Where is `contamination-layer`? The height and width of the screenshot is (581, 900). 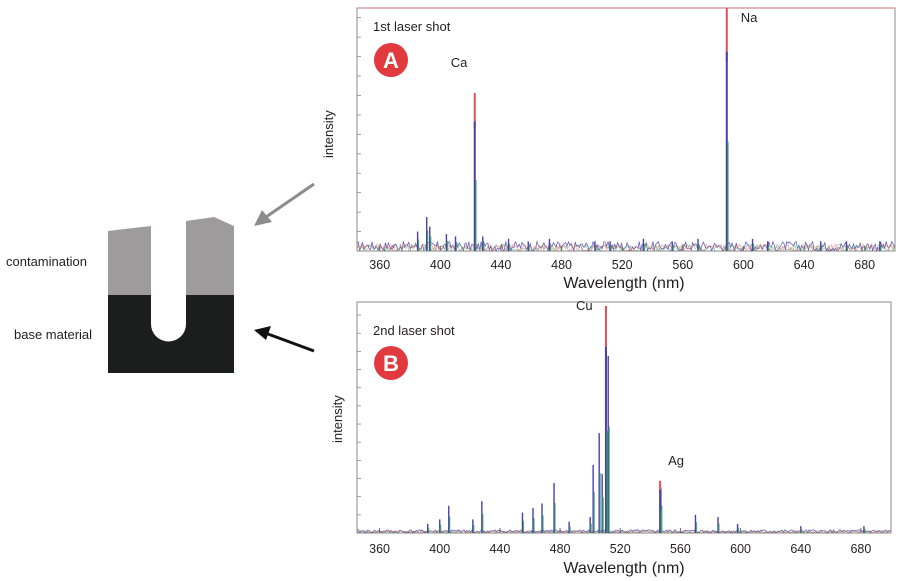 contamination-layer is located at coordinates (129, 260).